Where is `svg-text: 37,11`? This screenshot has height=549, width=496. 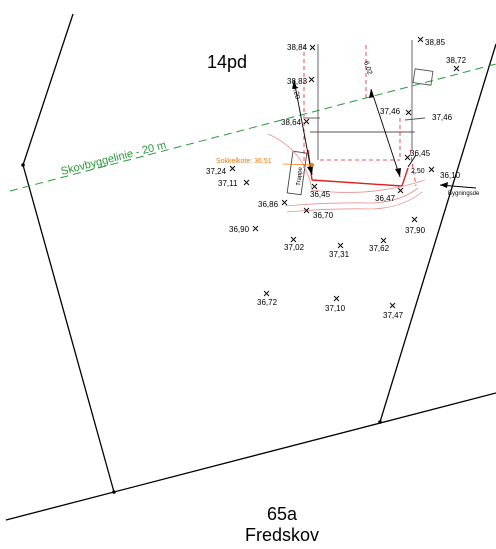 svg-text: 37,11 is located at coordinates (228, 183).